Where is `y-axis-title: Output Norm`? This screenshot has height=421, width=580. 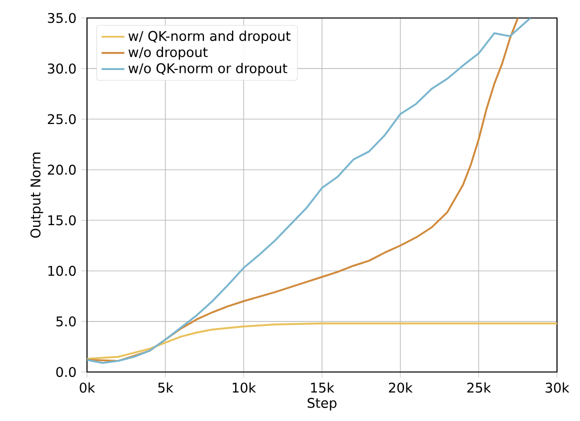
y-axis-title: Output Norm is located at coordinates (37, 195).